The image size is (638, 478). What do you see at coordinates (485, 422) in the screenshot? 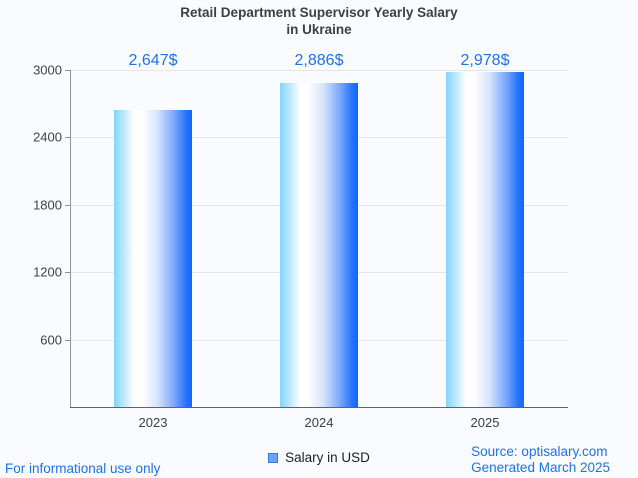
I see `x-tick-label-2025: 2025` at bounding box center [485, 422].